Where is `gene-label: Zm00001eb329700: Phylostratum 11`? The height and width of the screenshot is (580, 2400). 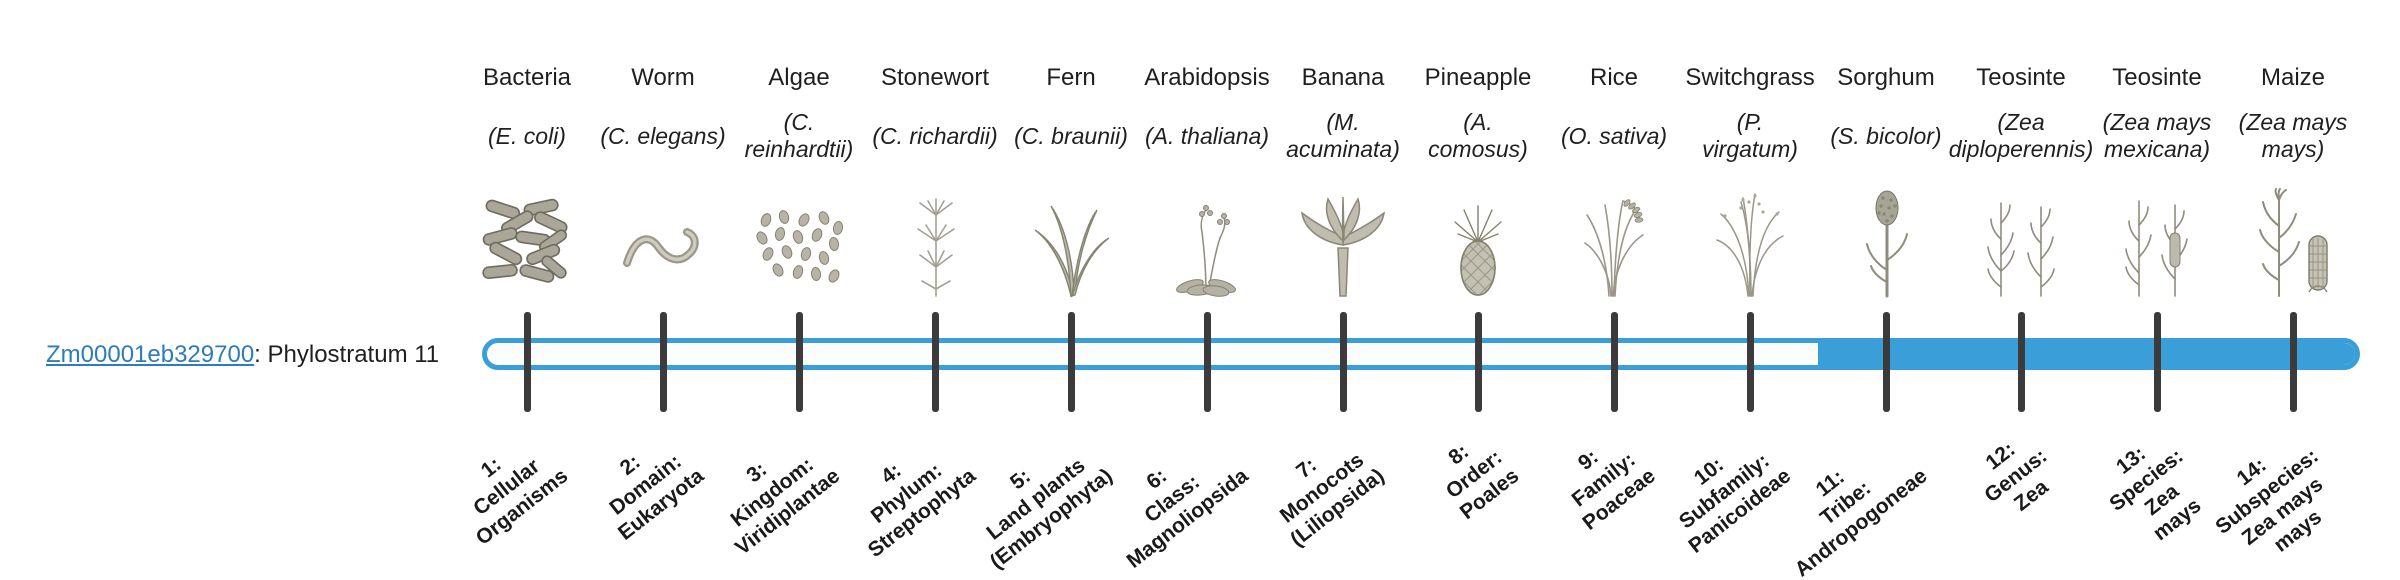 gene-label: Zm00001eb329700: Phylostratum 11 is located at coordinates (242, 355).